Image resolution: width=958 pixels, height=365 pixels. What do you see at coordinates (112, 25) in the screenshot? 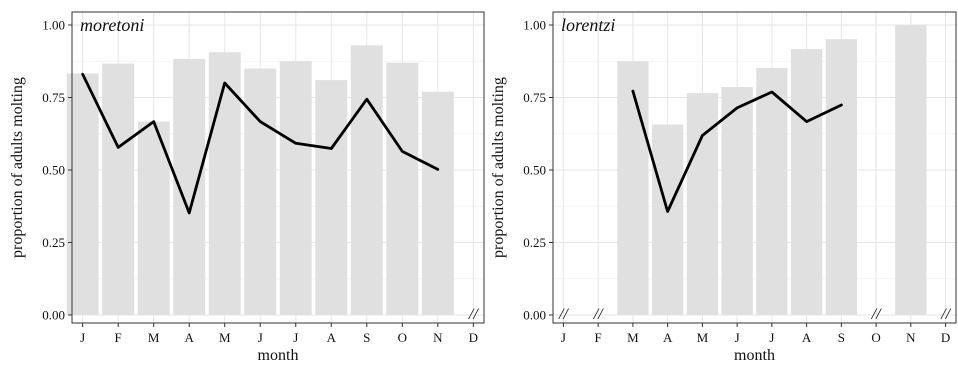
I see `panel-title: moretoni` at bounding box center [112, 25].